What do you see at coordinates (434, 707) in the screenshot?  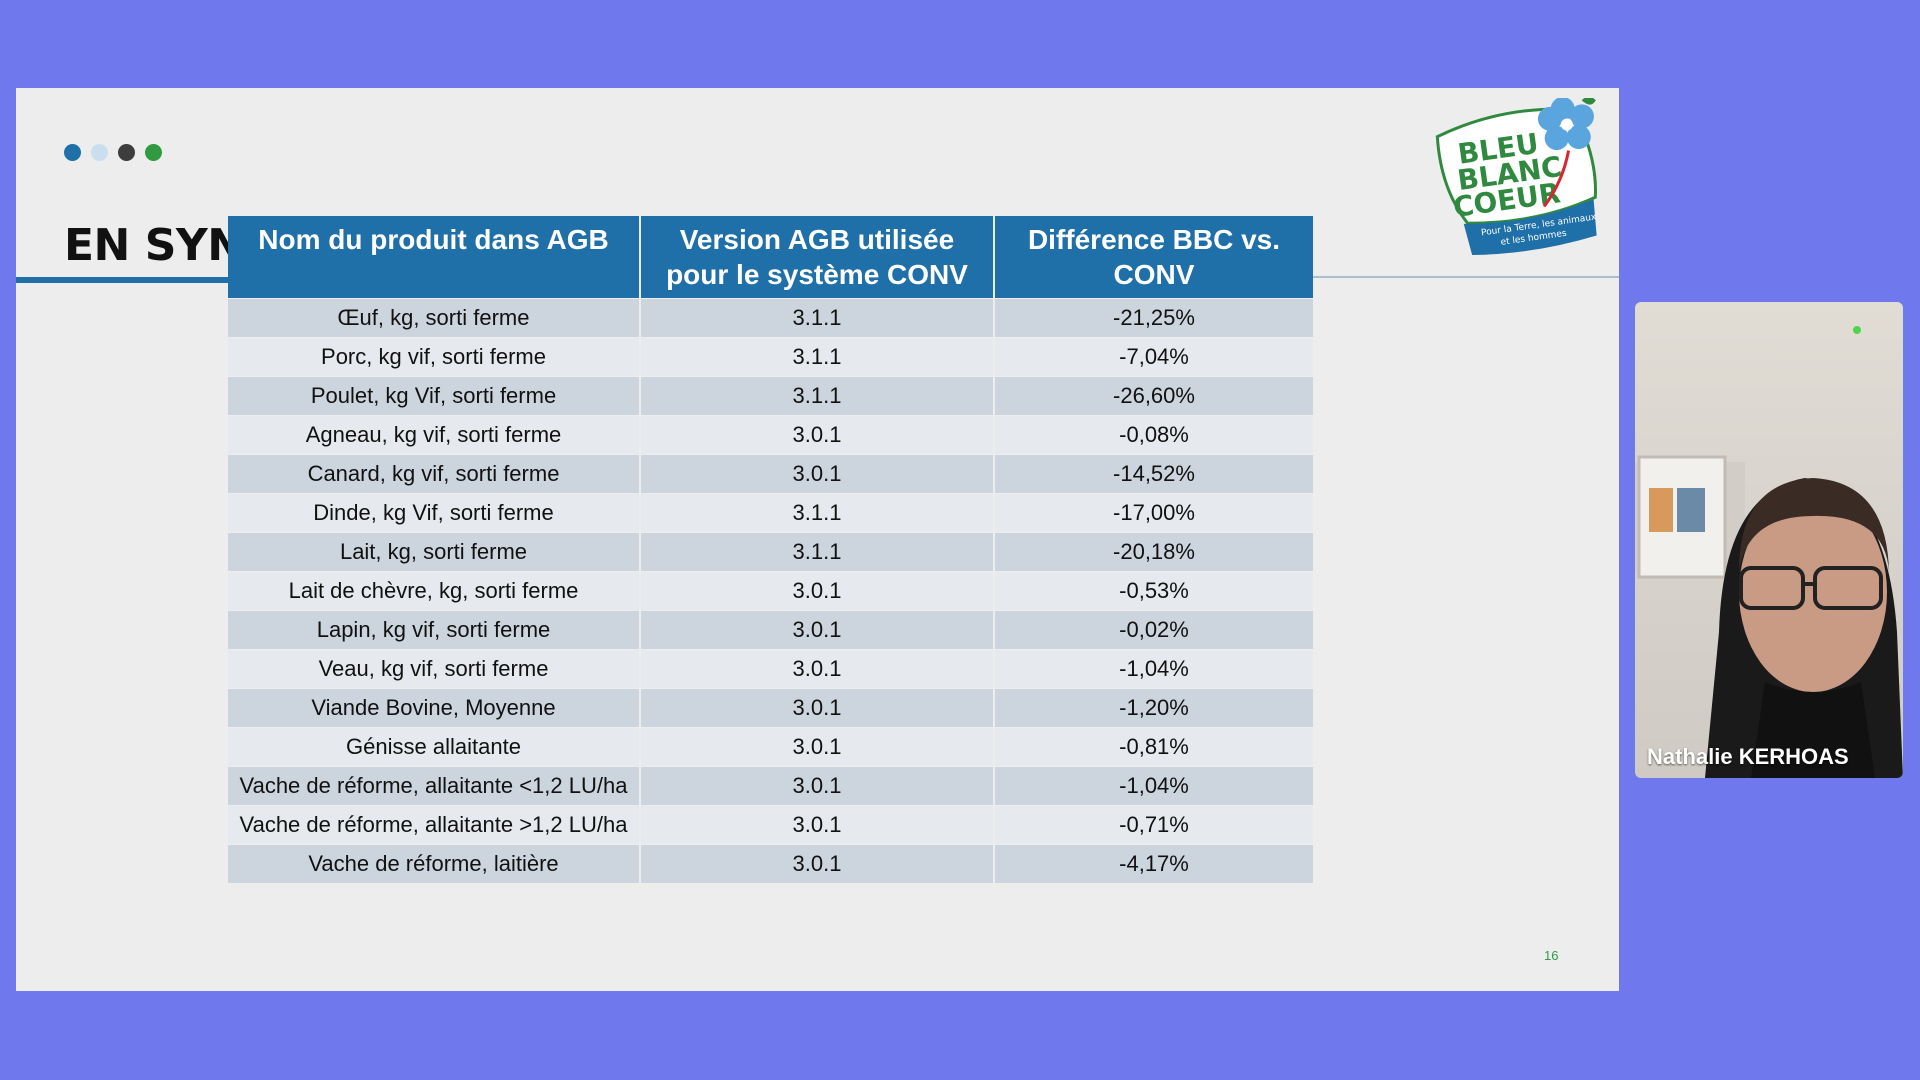 I see `cell-product: Viande Bovine, Moyenne` at bounding box center [434, 707].